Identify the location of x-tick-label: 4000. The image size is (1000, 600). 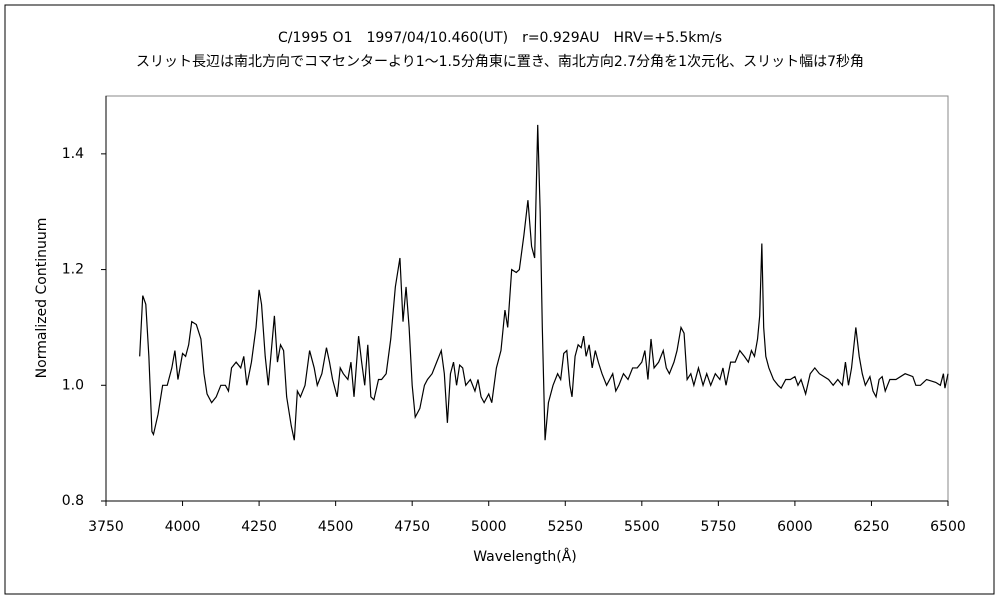
(183, 527).